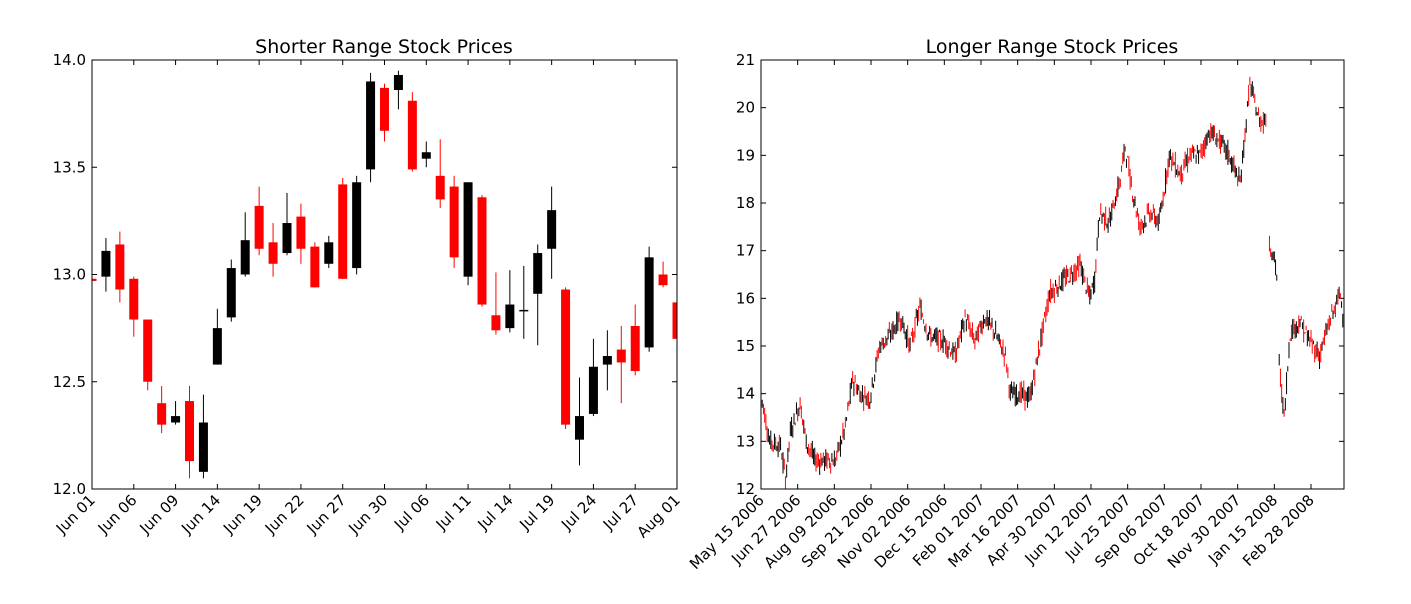  Describe the element at coordinates (69, 275) in the screenshot. I see `y-tick-label: 13.0` at that location.